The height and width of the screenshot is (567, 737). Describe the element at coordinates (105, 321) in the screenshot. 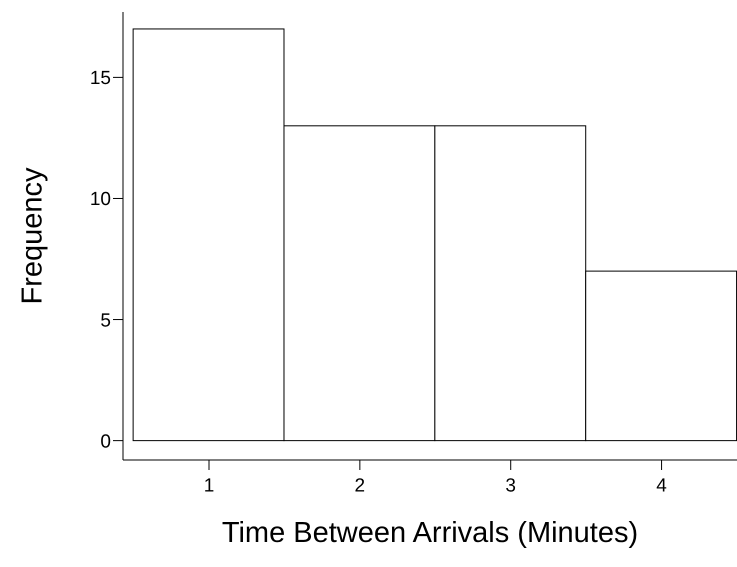

I see `y-tick-label: 5` at that location.